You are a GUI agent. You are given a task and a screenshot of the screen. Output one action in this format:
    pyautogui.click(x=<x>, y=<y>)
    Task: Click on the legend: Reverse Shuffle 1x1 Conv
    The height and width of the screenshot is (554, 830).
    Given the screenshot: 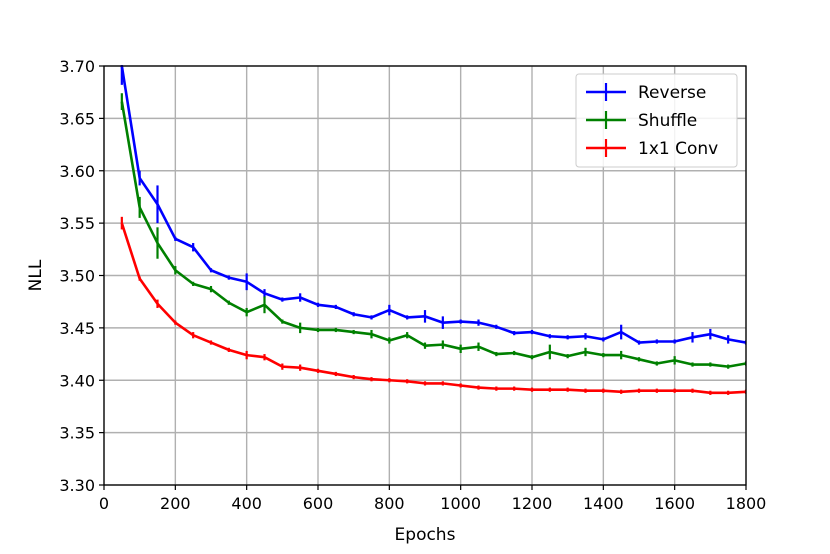 What is the action you would take?
    pyautogui.click(x=656, y=120)
    